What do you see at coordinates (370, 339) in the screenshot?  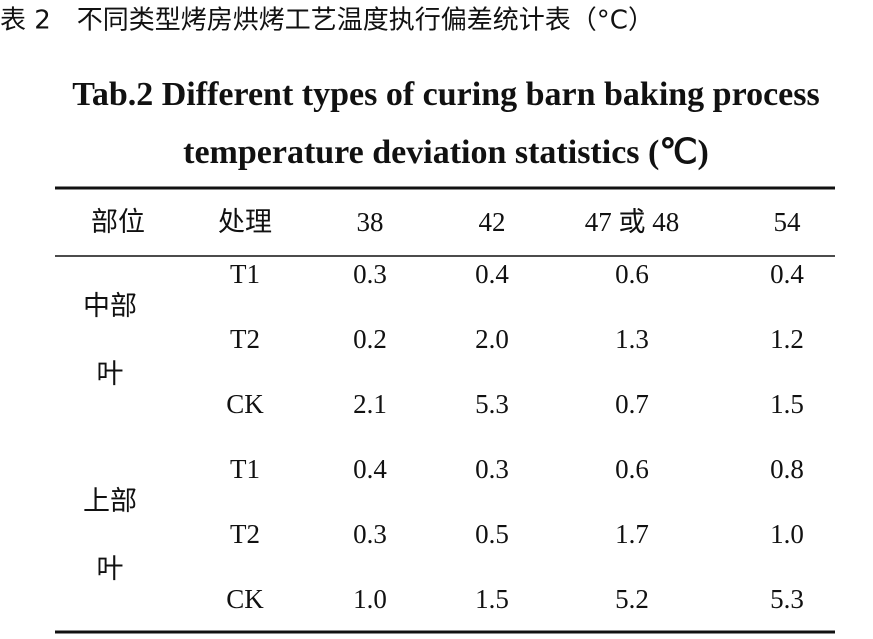 I see `cell: 0.2` at bounding box center [370, 339].